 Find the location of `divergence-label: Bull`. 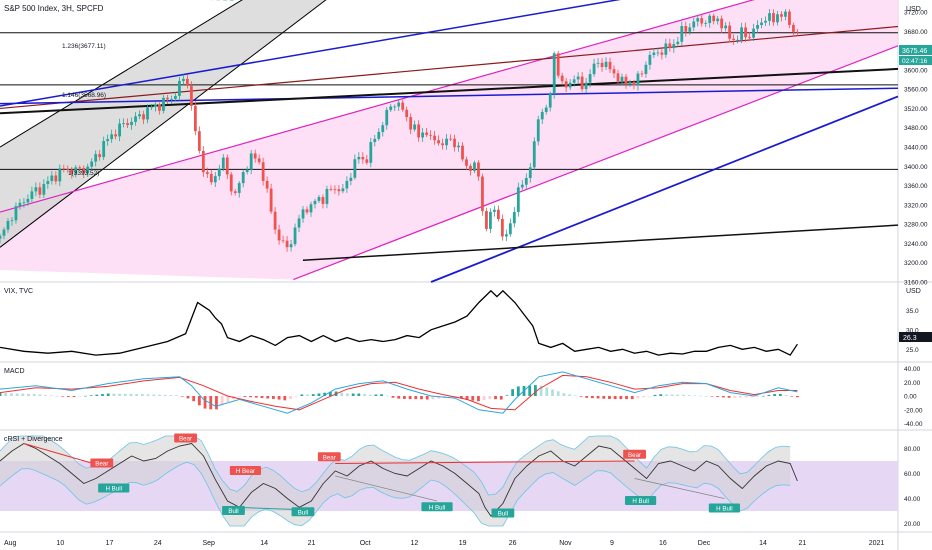

divergence-label: Bull is located at coordinates (303, 511).